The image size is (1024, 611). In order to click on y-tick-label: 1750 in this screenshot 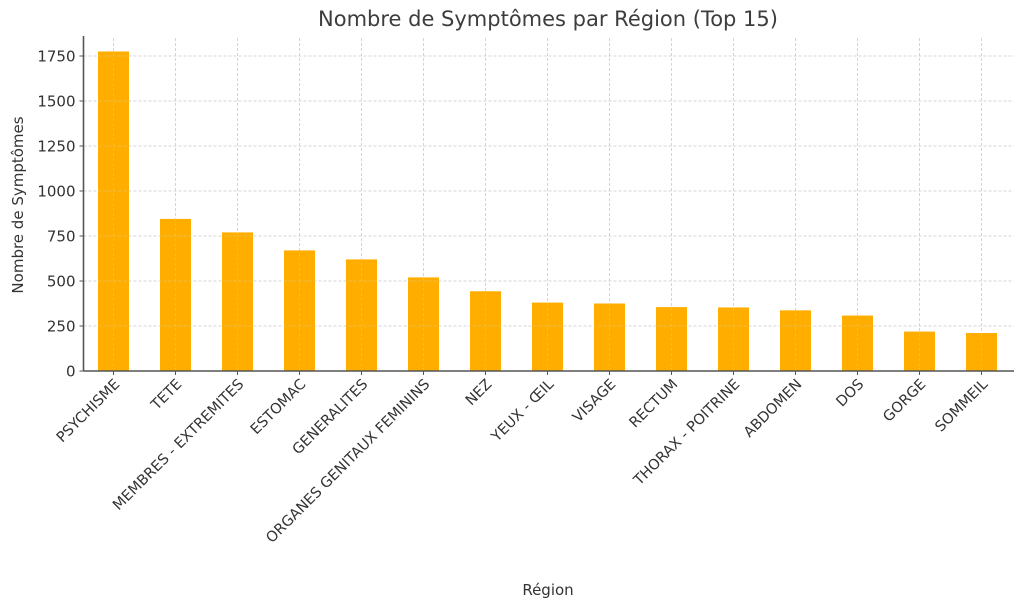, I will do `click(56, 57)`.